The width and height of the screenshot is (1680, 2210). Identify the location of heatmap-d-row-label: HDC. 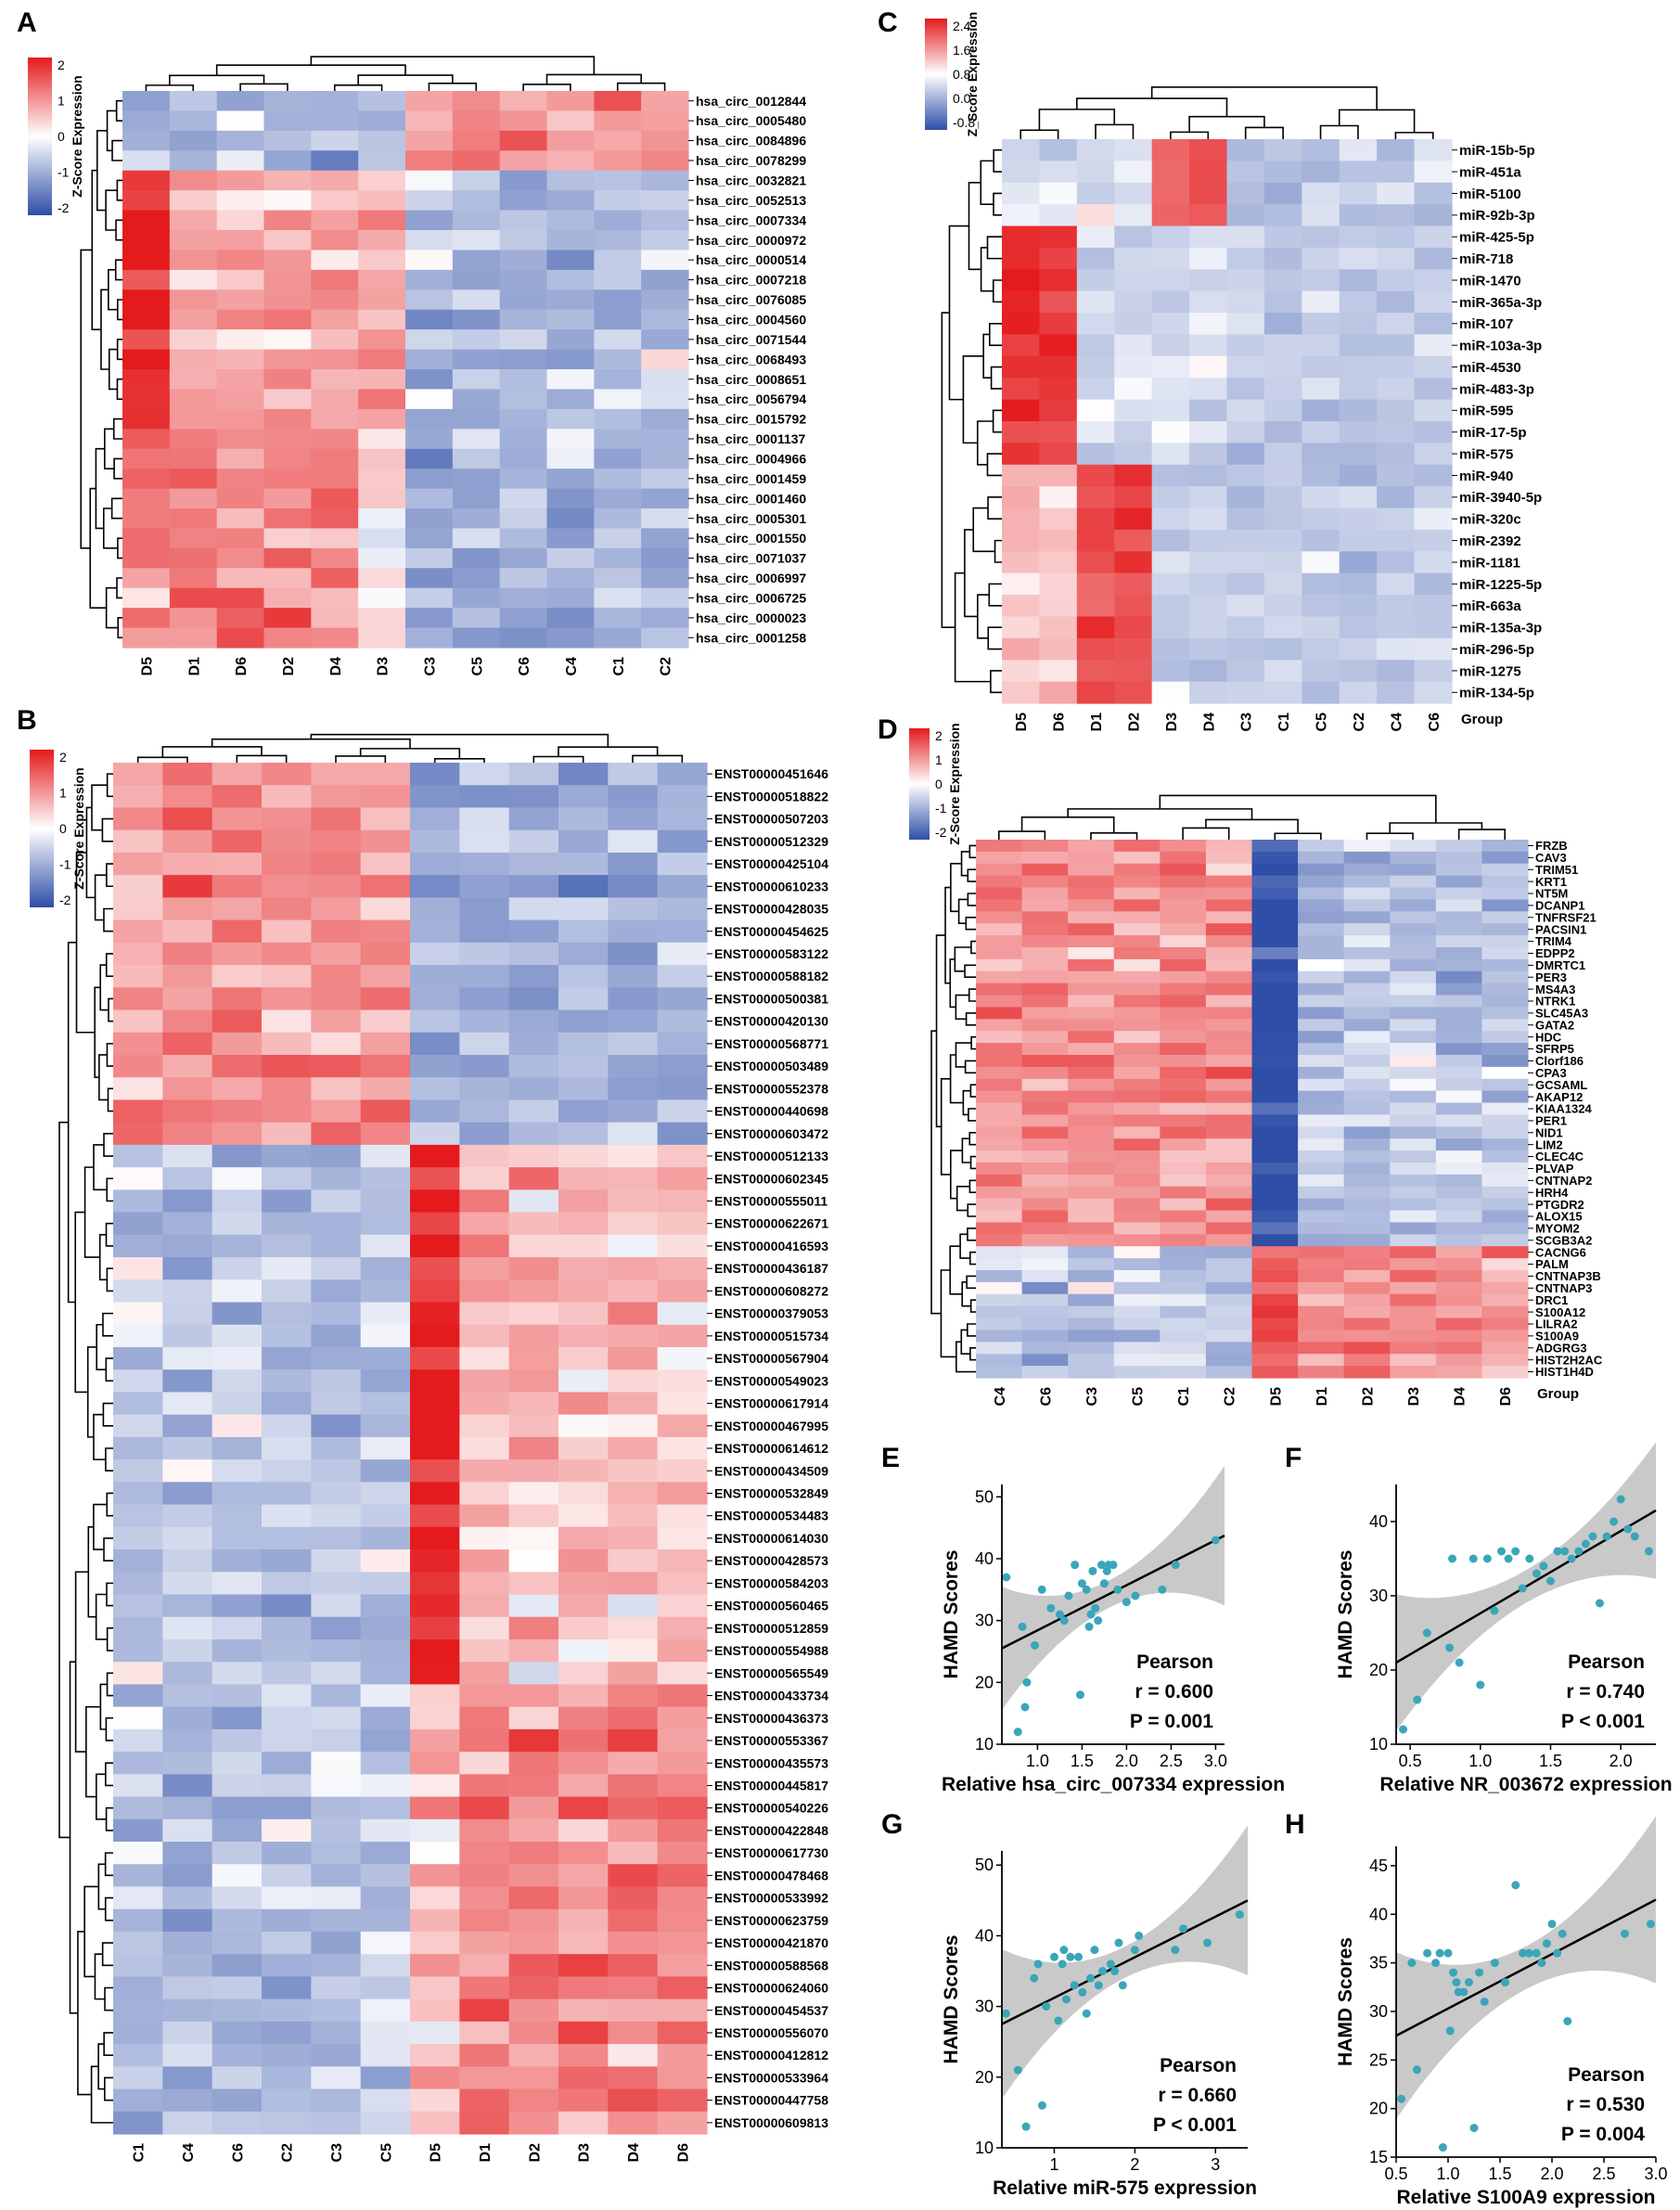
(1548, 1037).